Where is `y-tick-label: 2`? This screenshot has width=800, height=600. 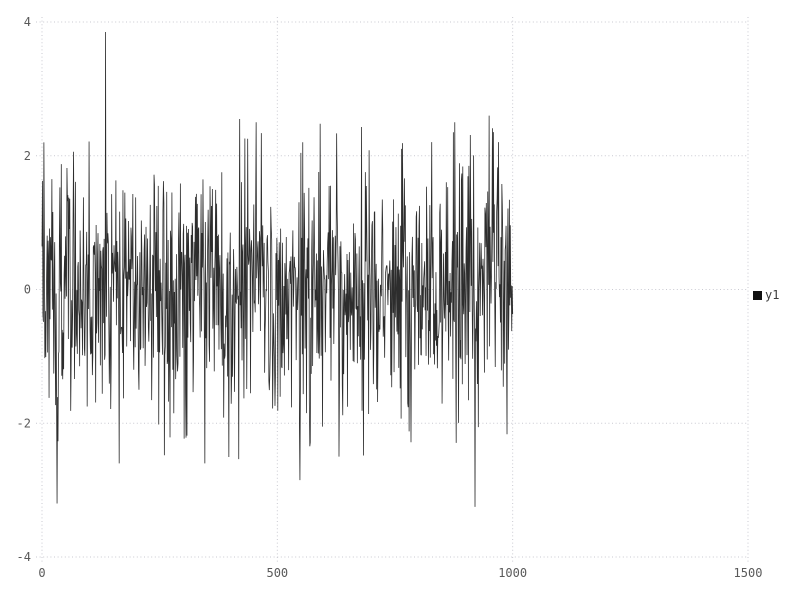
y-tick-label: 2 is located at coordinates (27, 156).